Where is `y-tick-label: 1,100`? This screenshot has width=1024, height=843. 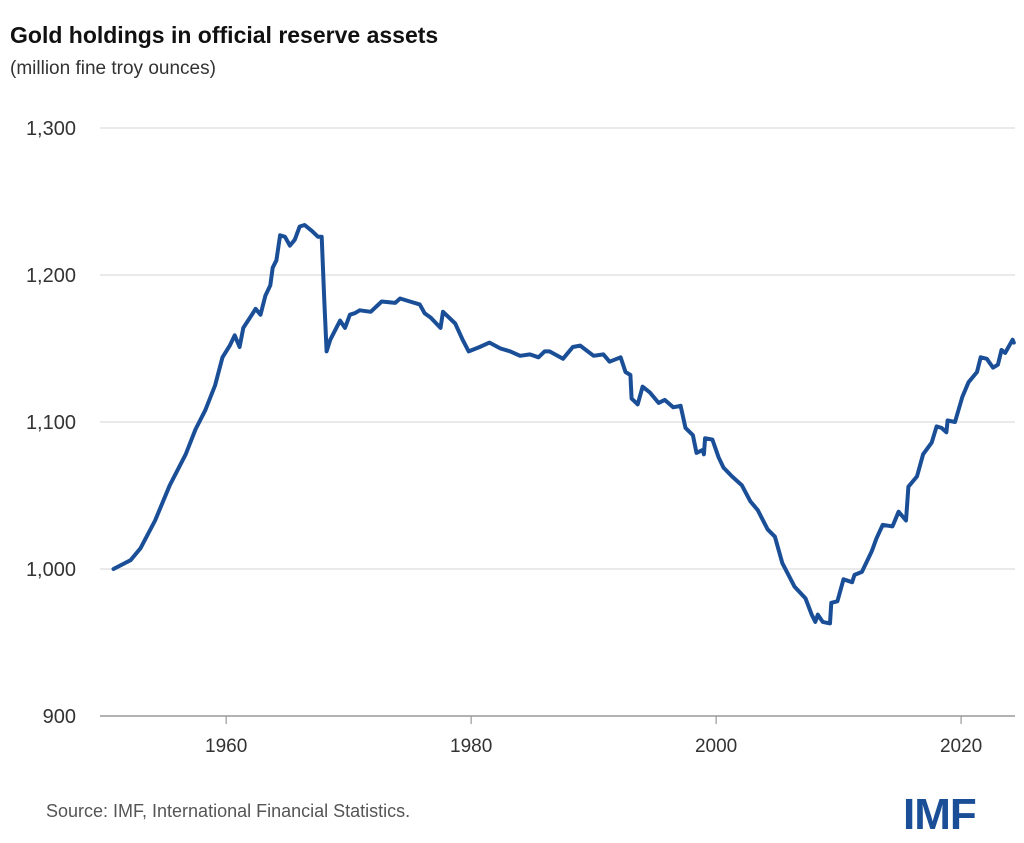 y-tick-label: 1,100 is located at coordinates (51, 423).